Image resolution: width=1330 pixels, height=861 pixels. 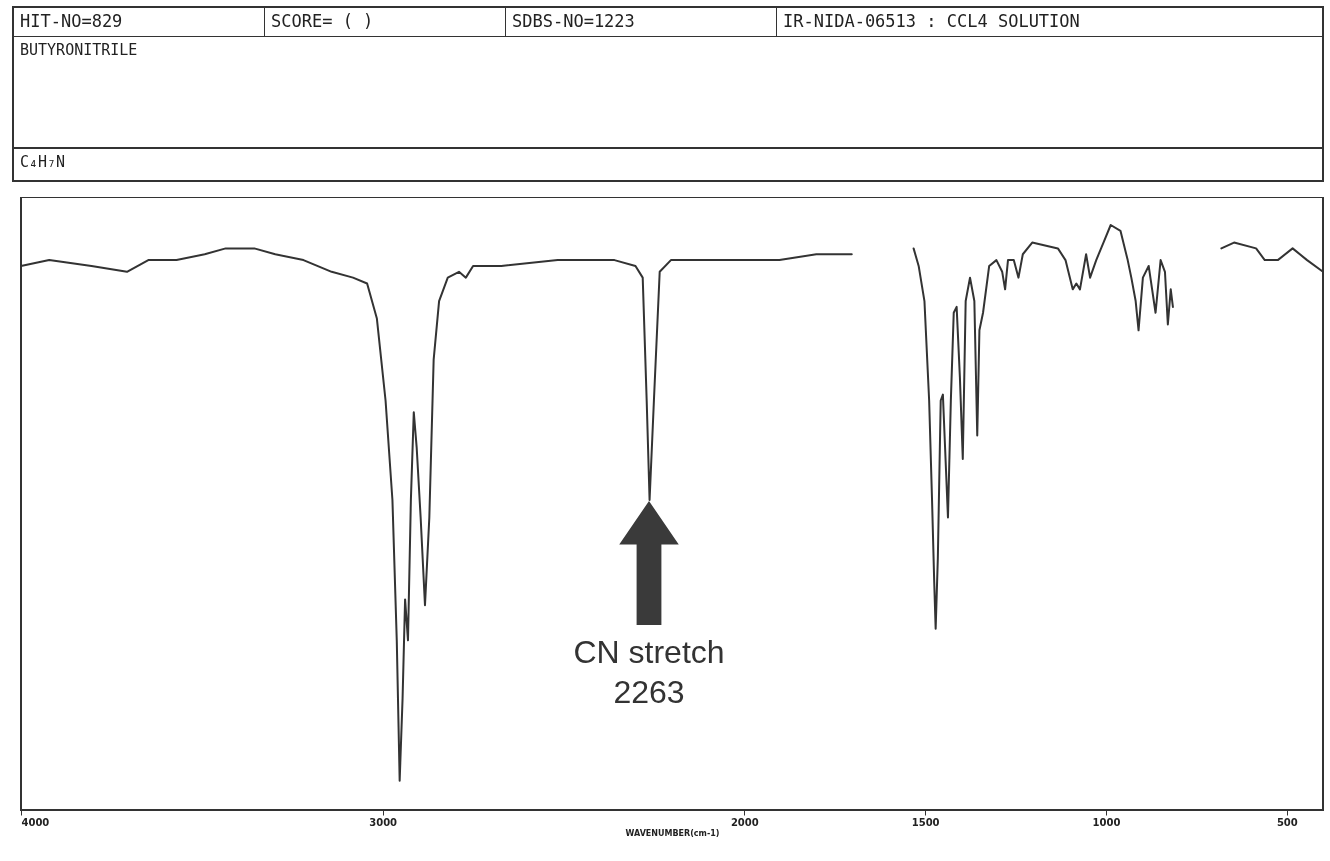 I want to click on text: IR-NIDA-06513 : CCL4 SOLUTION, so click(x=931, y=21).